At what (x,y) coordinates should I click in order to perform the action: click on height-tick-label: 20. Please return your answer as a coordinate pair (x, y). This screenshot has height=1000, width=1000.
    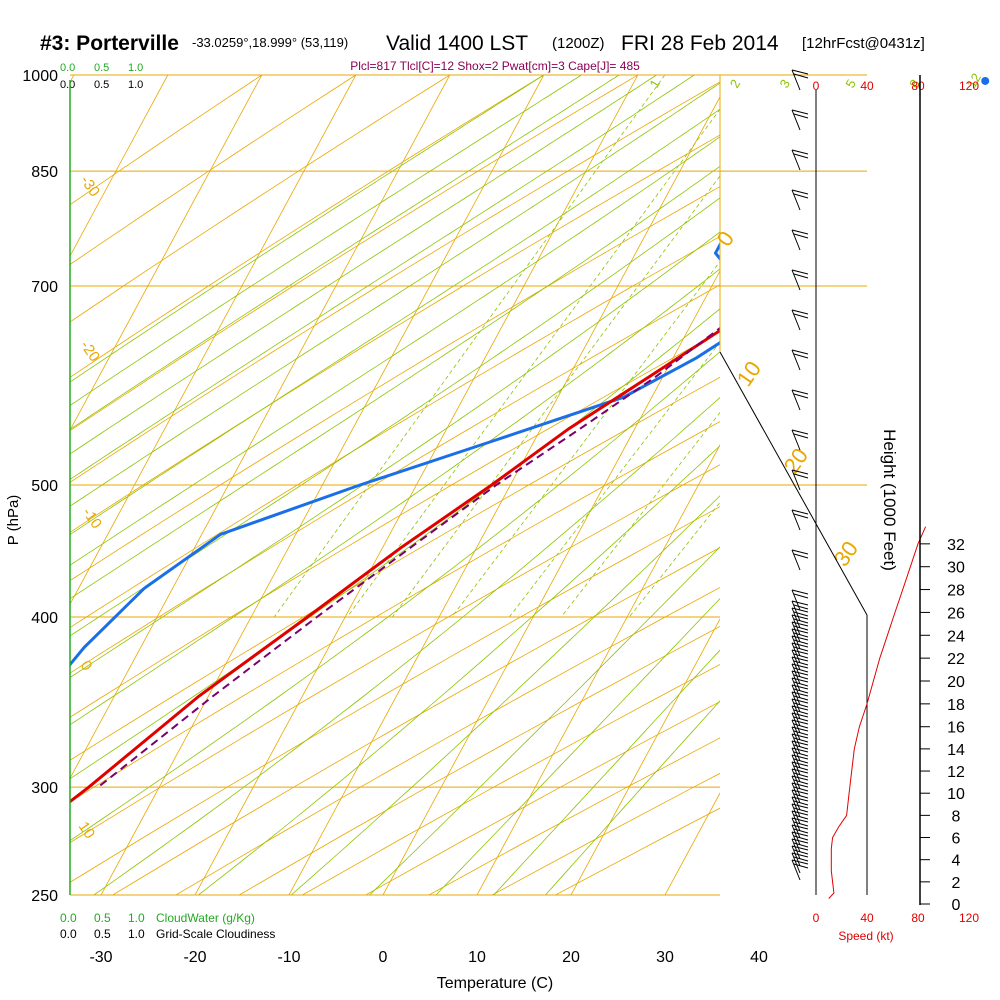
    Looking at the image, I should click on (956, 682).